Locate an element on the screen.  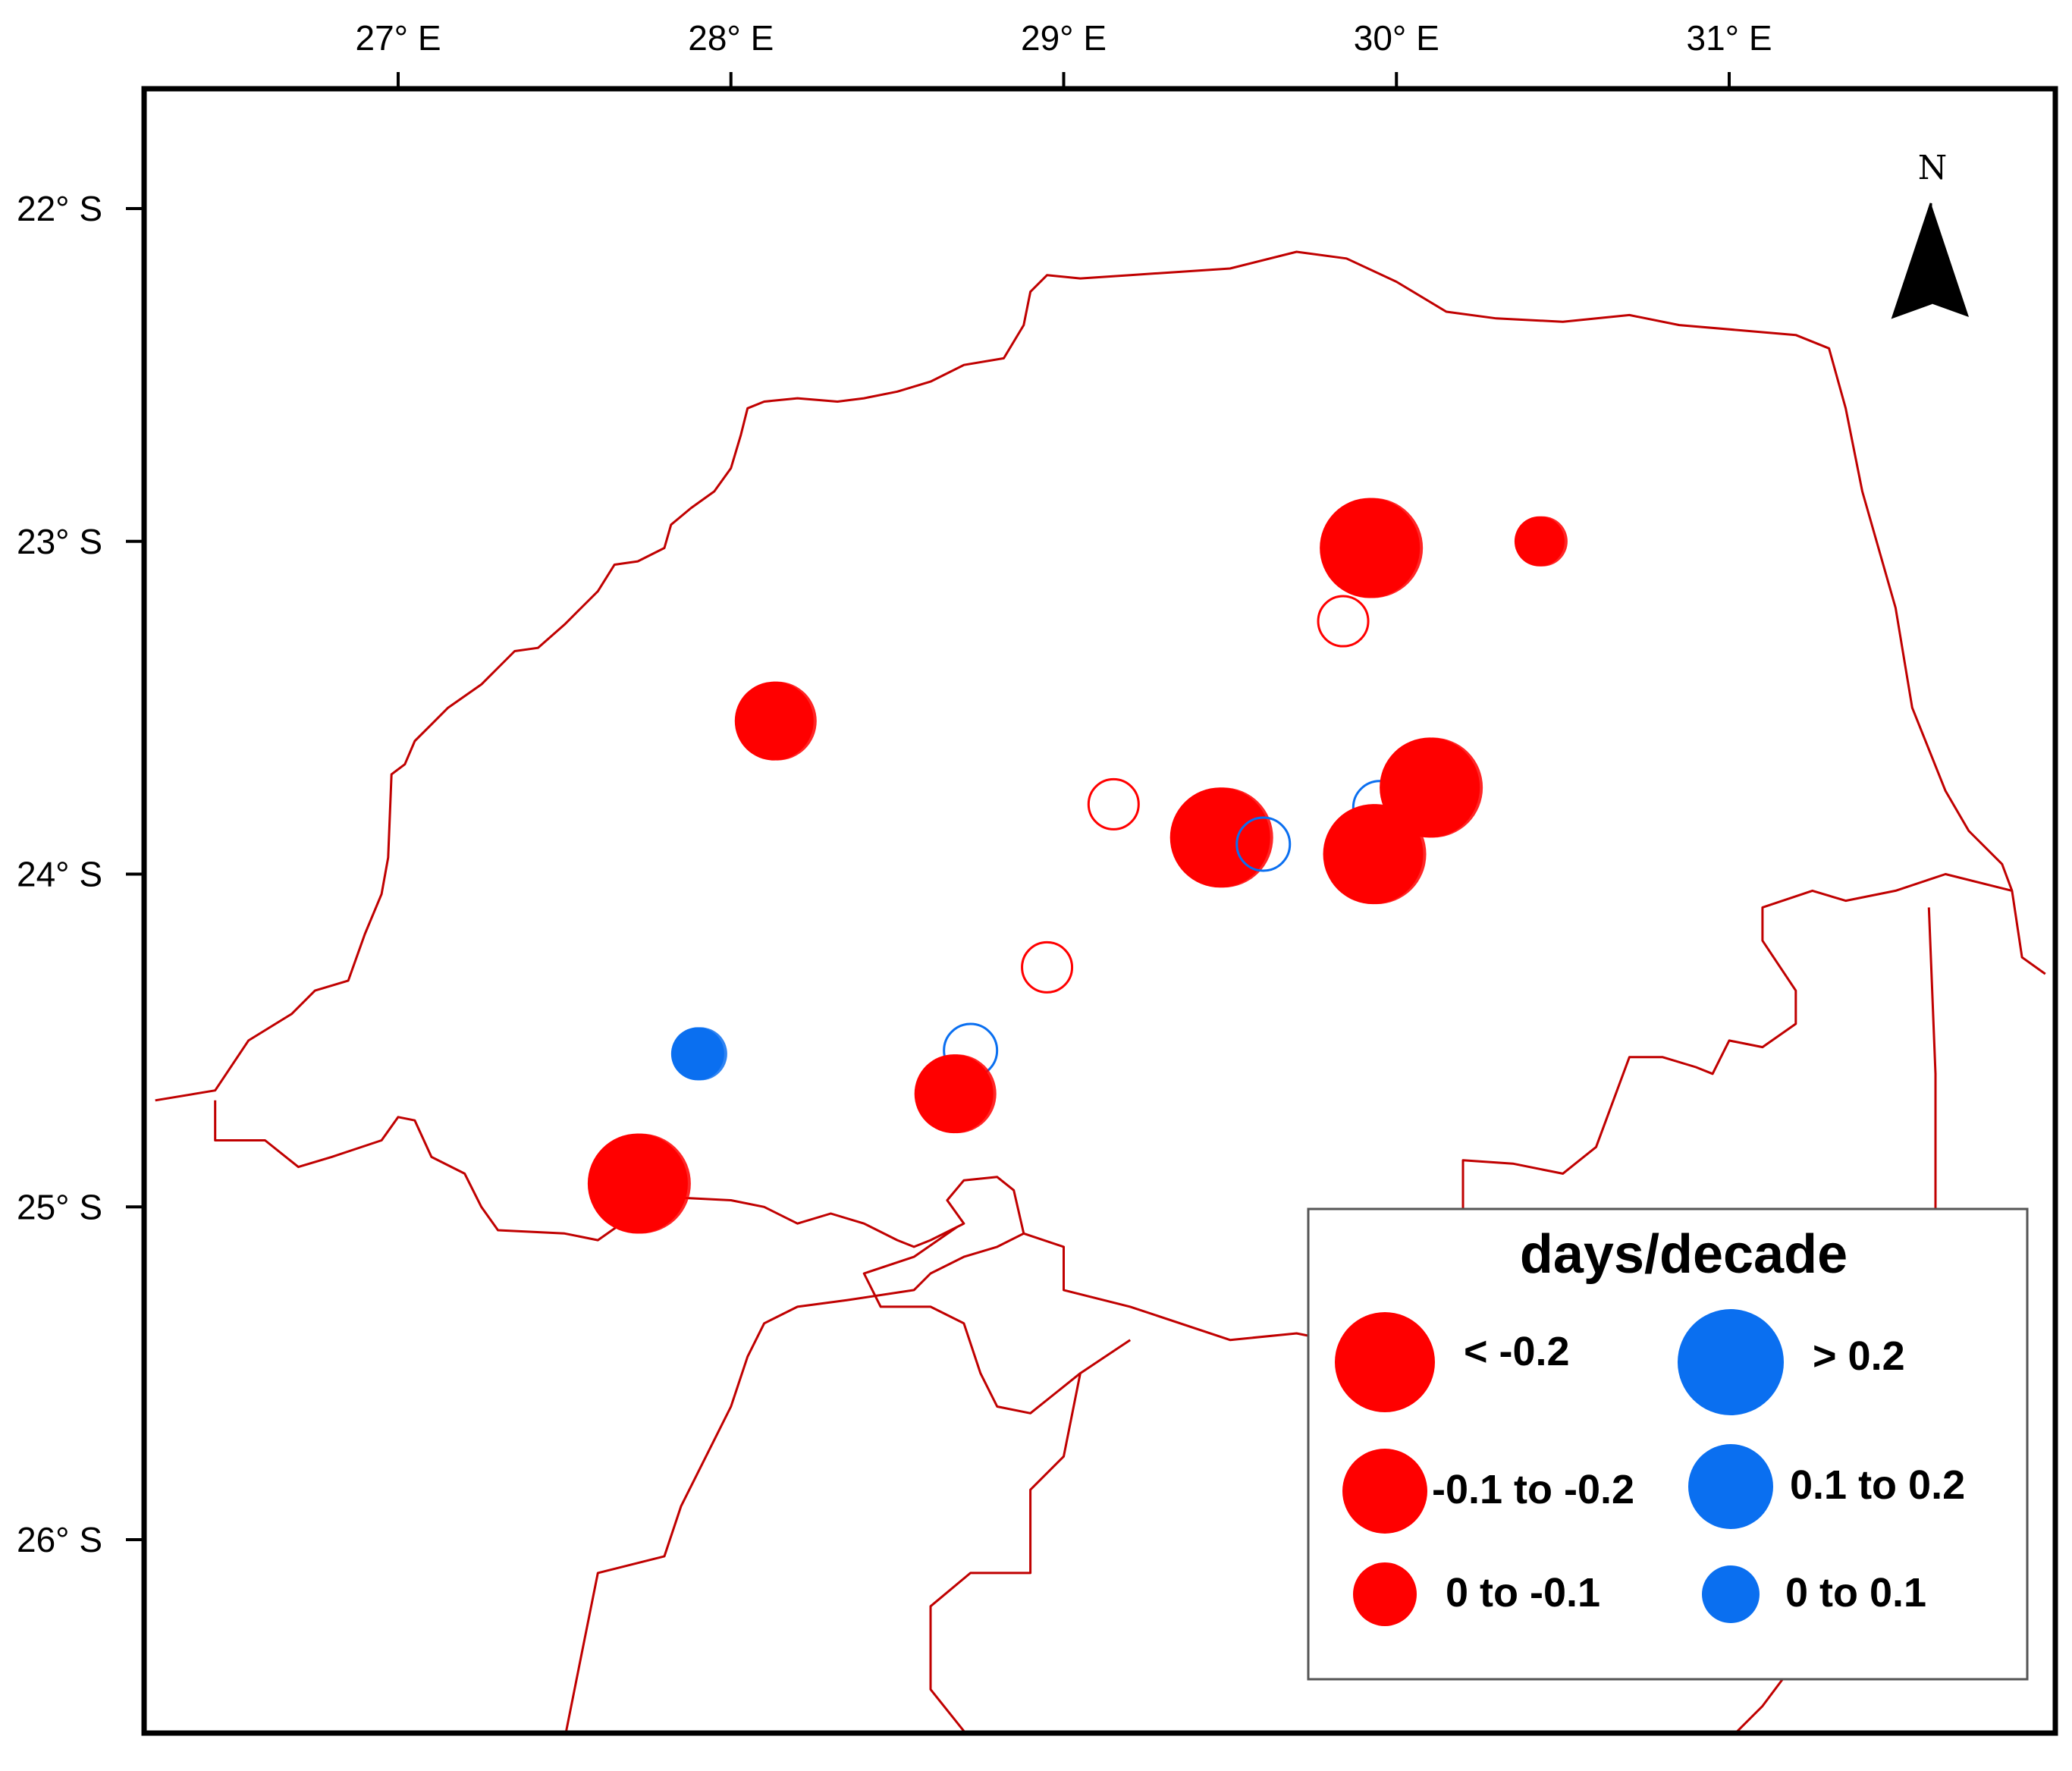
legend-swatch-red-large is located at coordinates (1385, 1362).